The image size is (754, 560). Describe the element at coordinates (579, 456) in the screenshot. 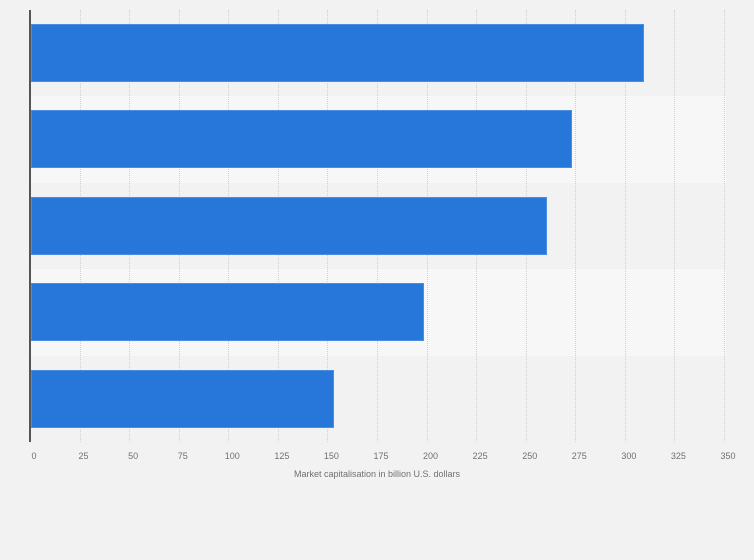

I see `x-tick-label: 275` at that location.